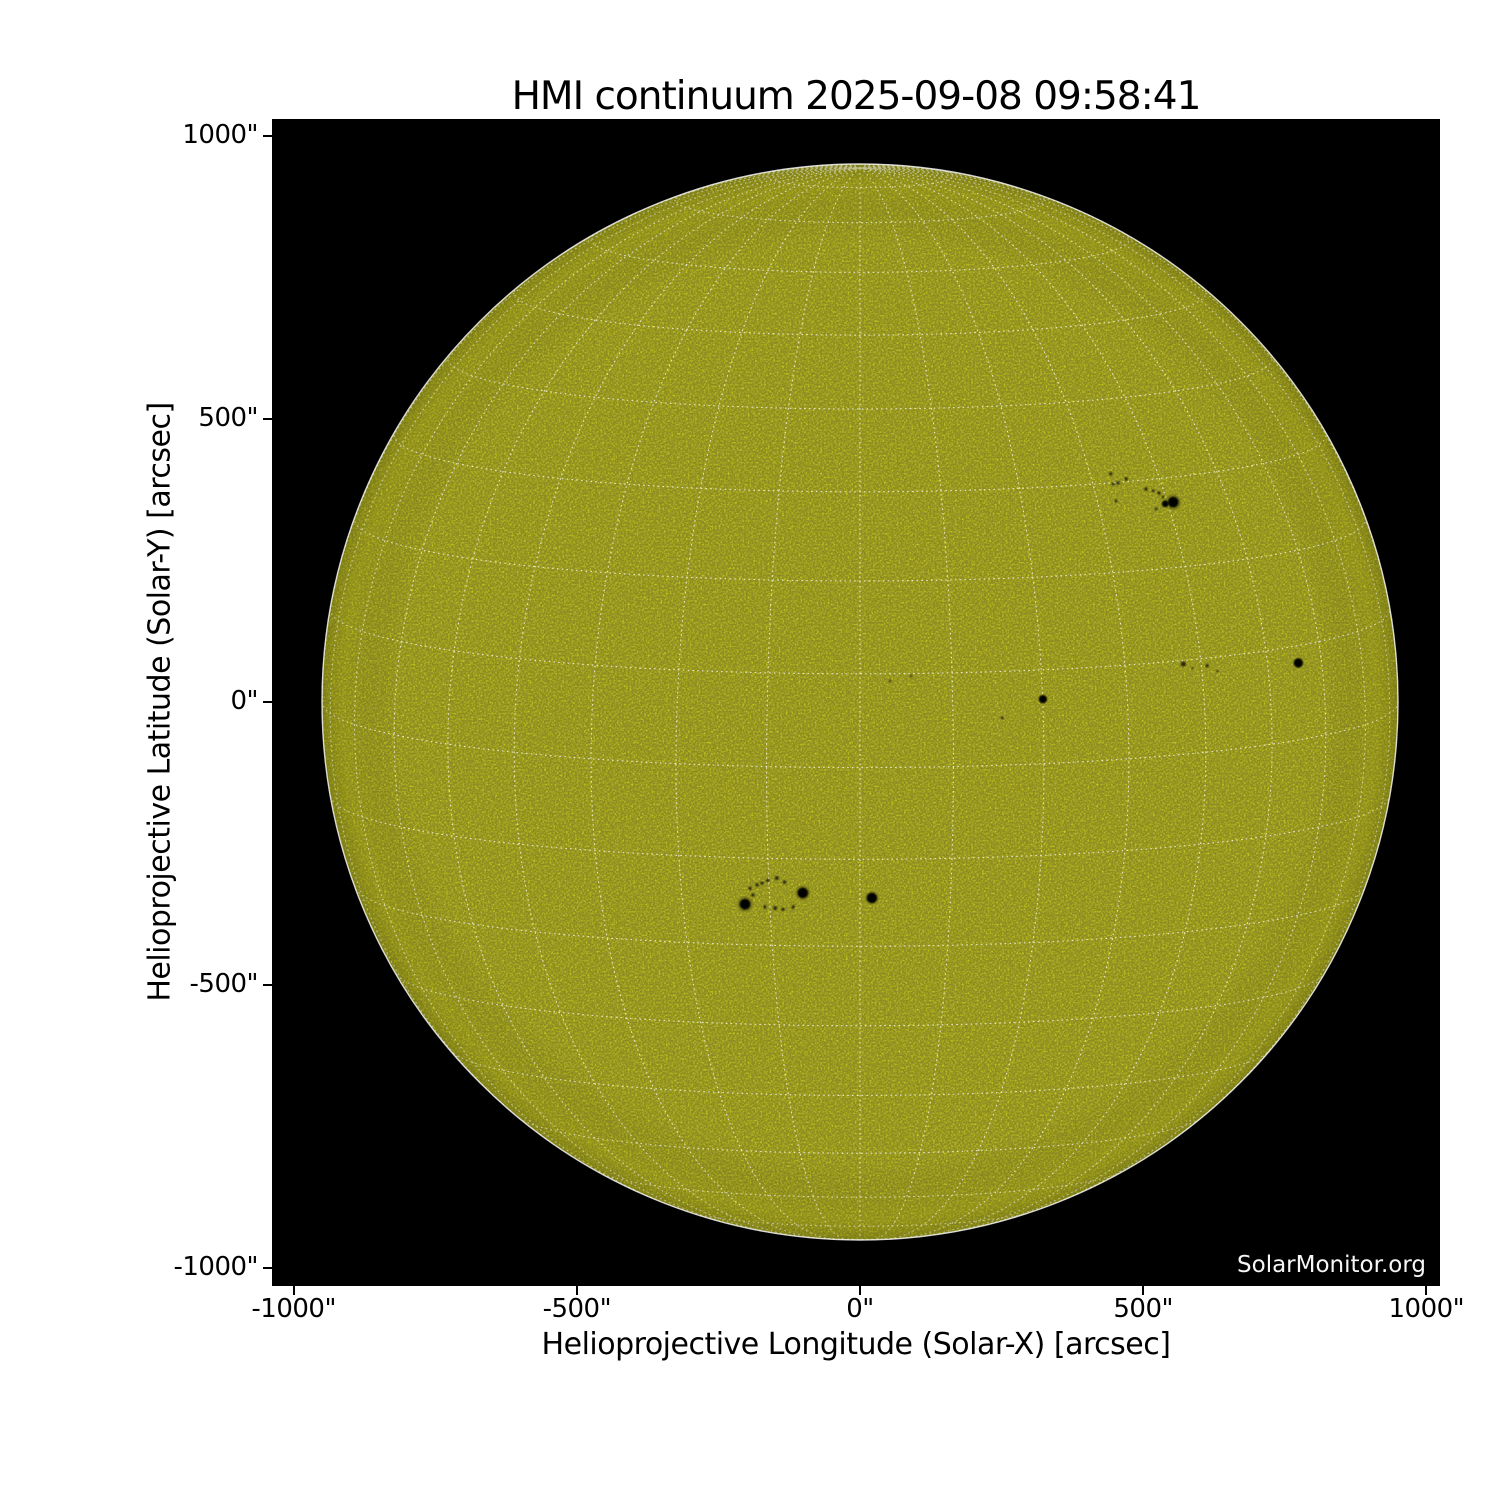  Describe the element at coordinates (577, 1309) in the screenshot. I see `x-tick-label: -500"` at that location.